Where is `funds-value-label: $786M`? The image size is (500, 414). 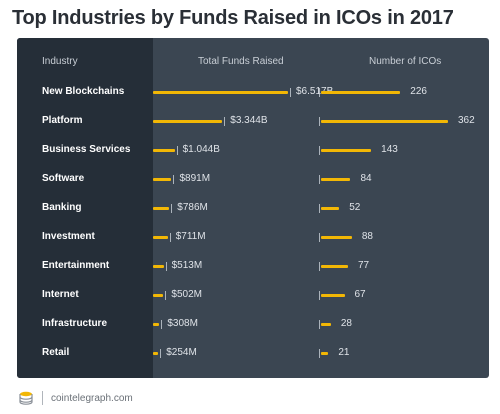 funds-value-label: $786M is located at coordinates (192, 207).